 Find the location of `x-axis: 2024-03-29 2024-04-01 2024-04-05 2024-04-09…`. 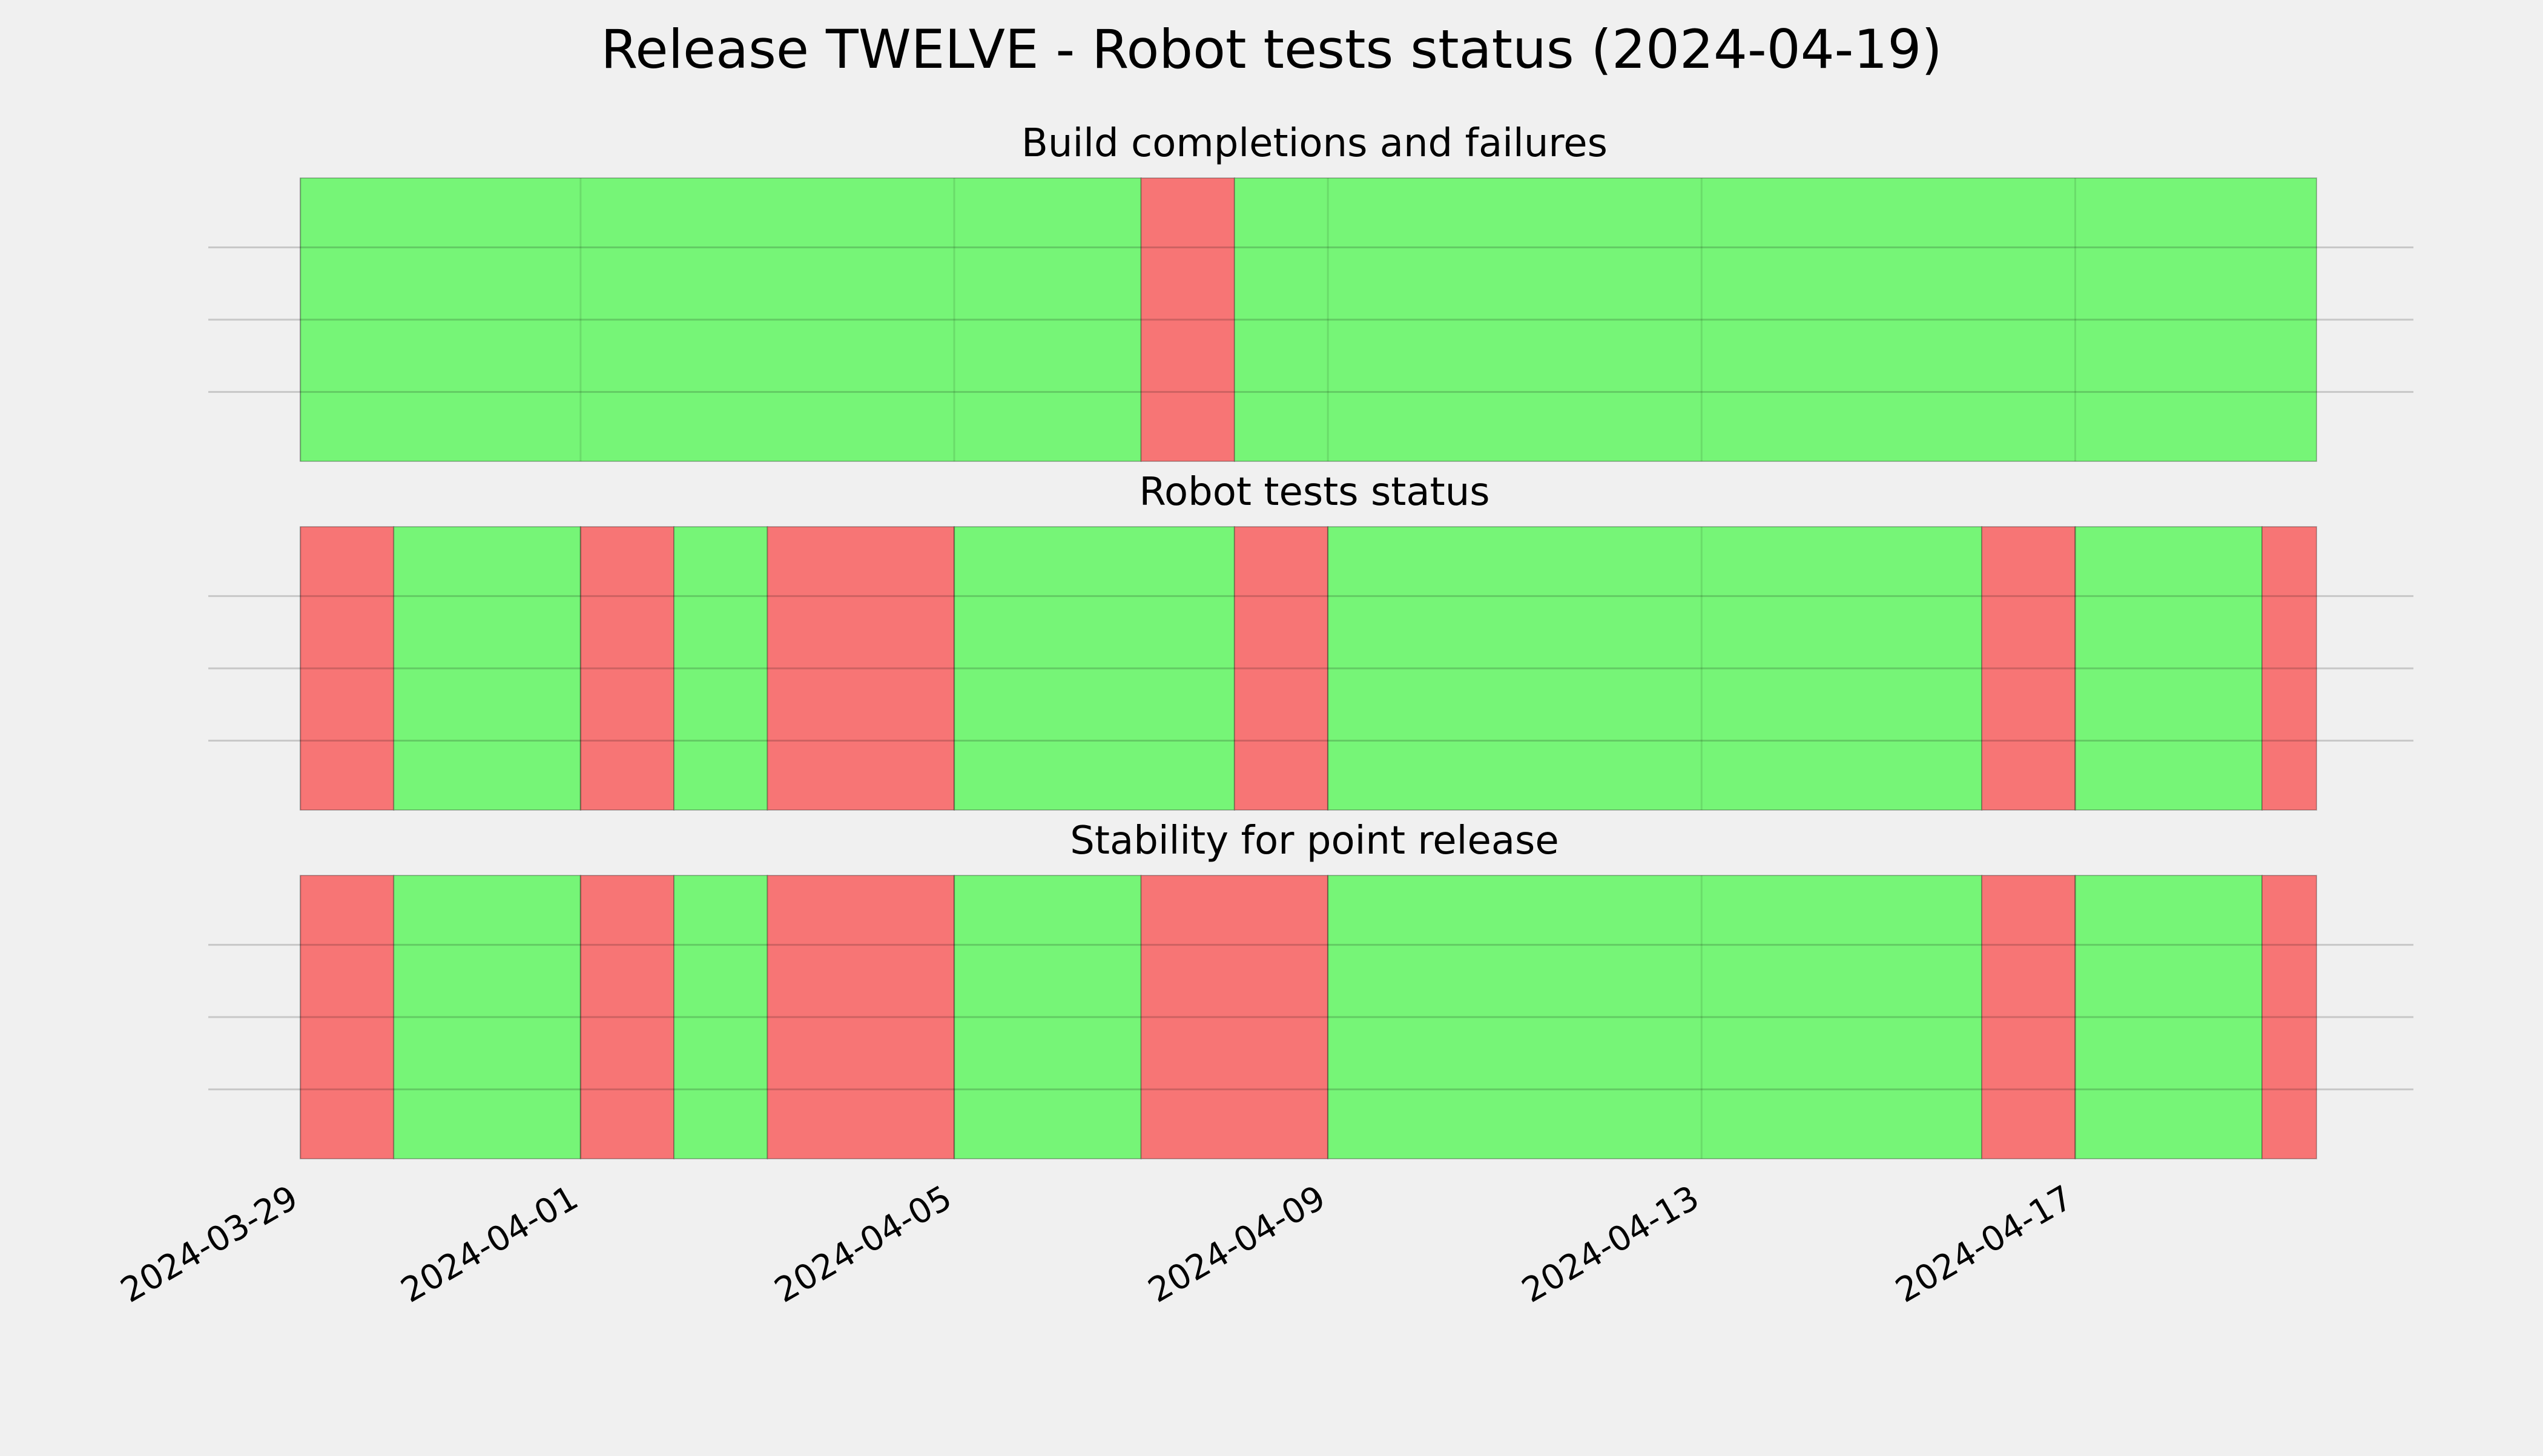

x-axis: 2024-03-29 2024-04-01 2024-04-05 2024-04-09… is located at coordinates (1097, 1244).